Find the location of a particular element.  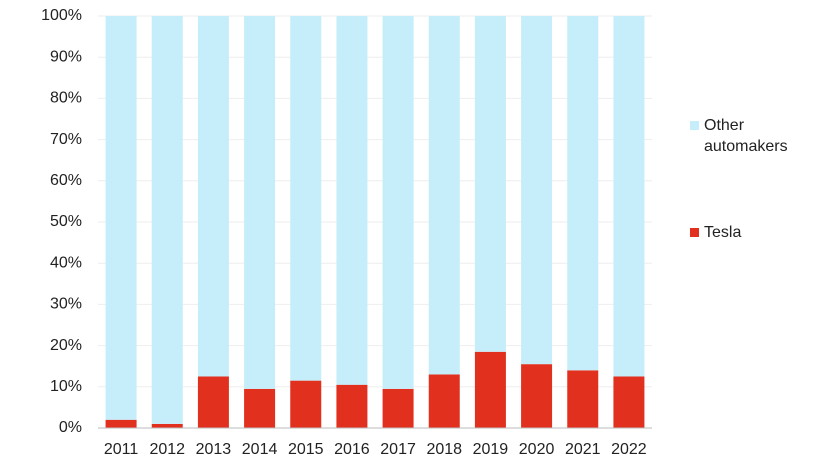

x-tick-label: 2014 is located at coordinates (260, 449).